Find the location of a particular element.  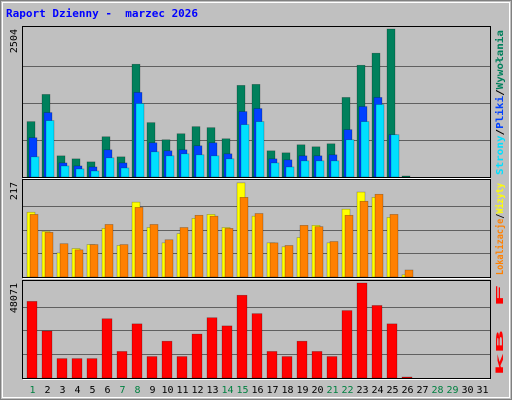

x-tick-label: 1 is located at coordinates (32, 390).